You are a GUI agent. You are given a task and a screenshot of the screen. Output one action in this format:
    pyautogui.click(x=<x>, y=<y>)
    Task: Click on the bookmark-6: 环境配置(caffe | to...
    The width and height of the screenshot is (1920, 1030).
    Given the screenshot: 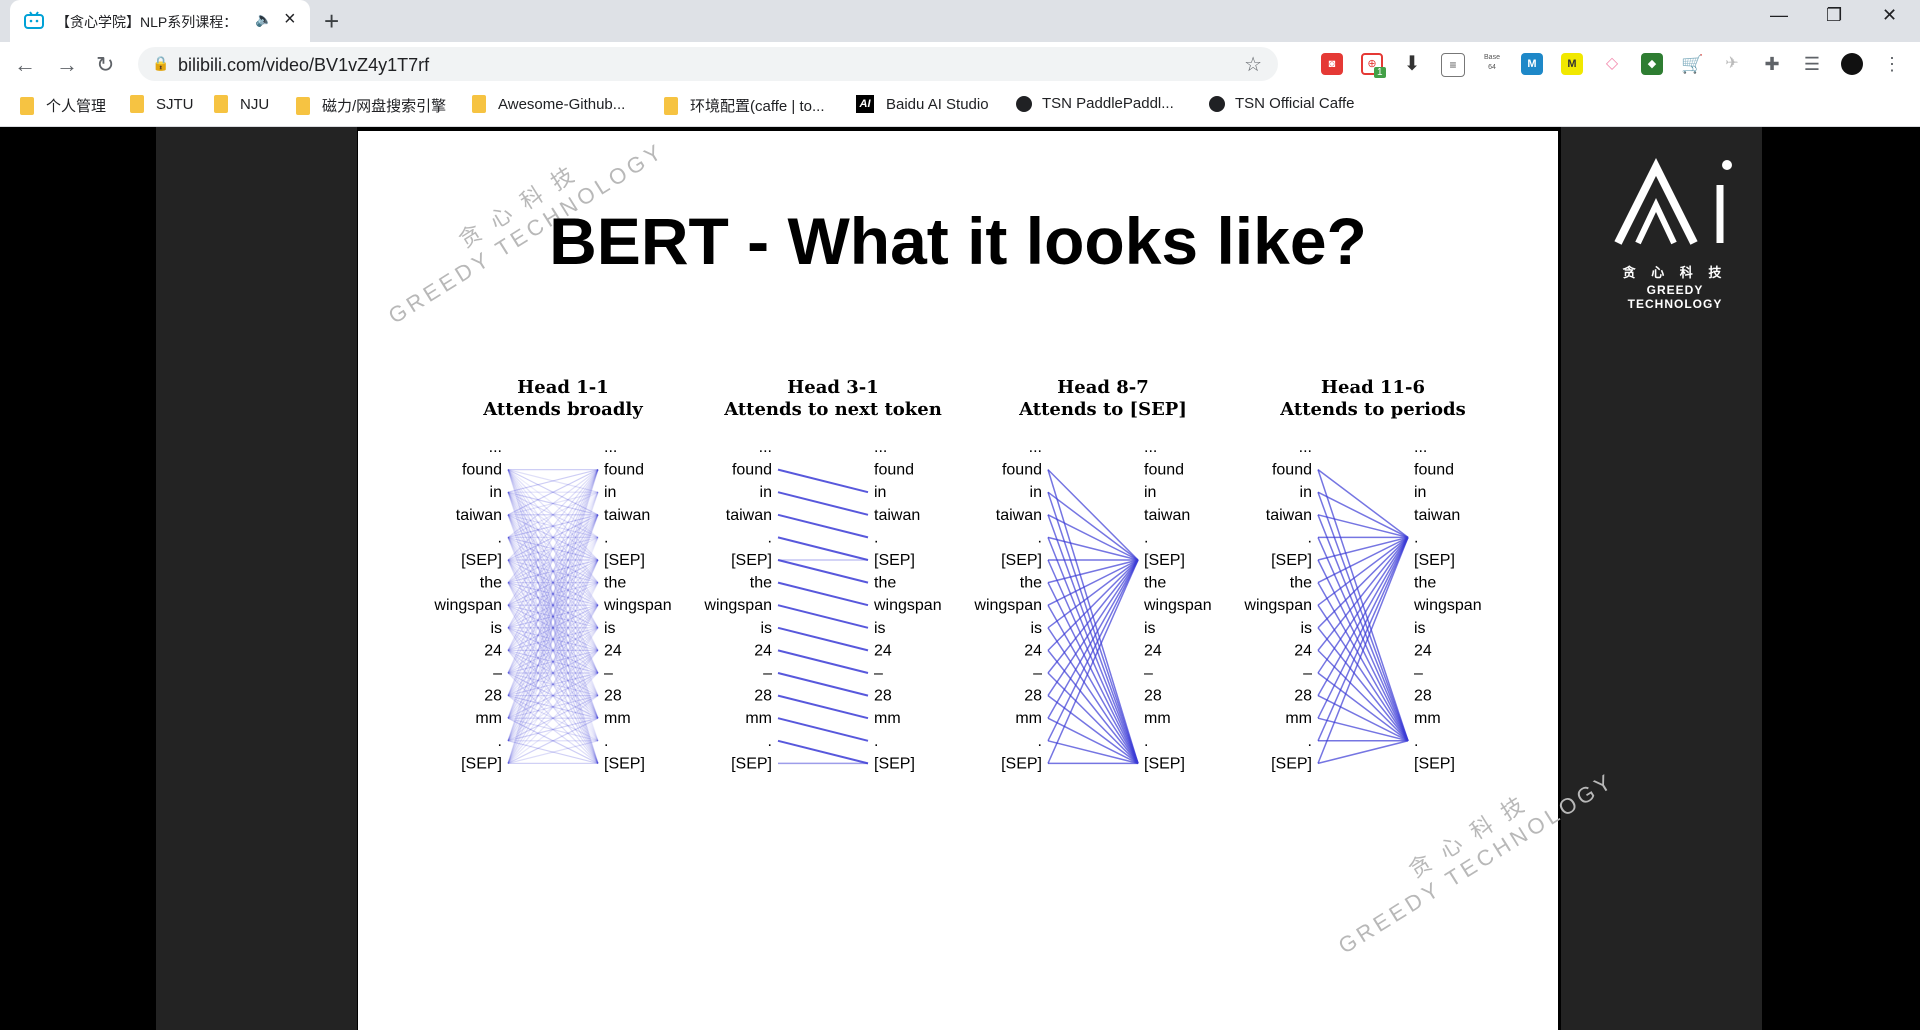 What is the action you would take?
    pyautogui.click(x=744, y=105)
    